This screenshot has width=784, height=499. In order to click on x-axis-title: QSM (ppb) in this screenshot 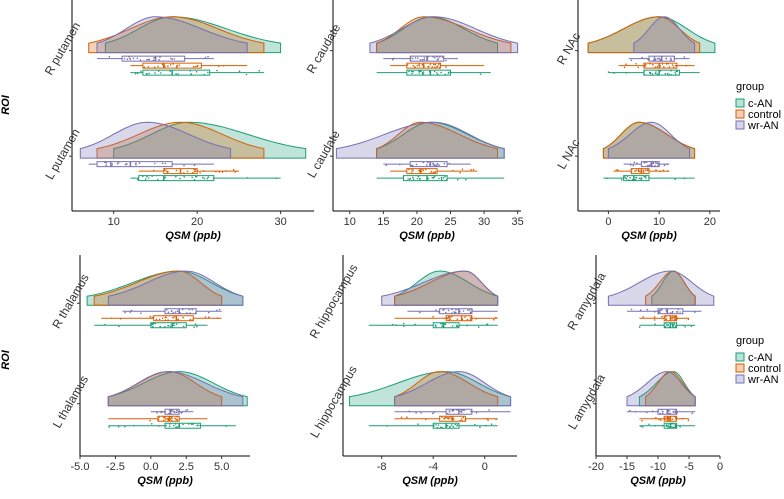, I will do `click(430, 481)`.